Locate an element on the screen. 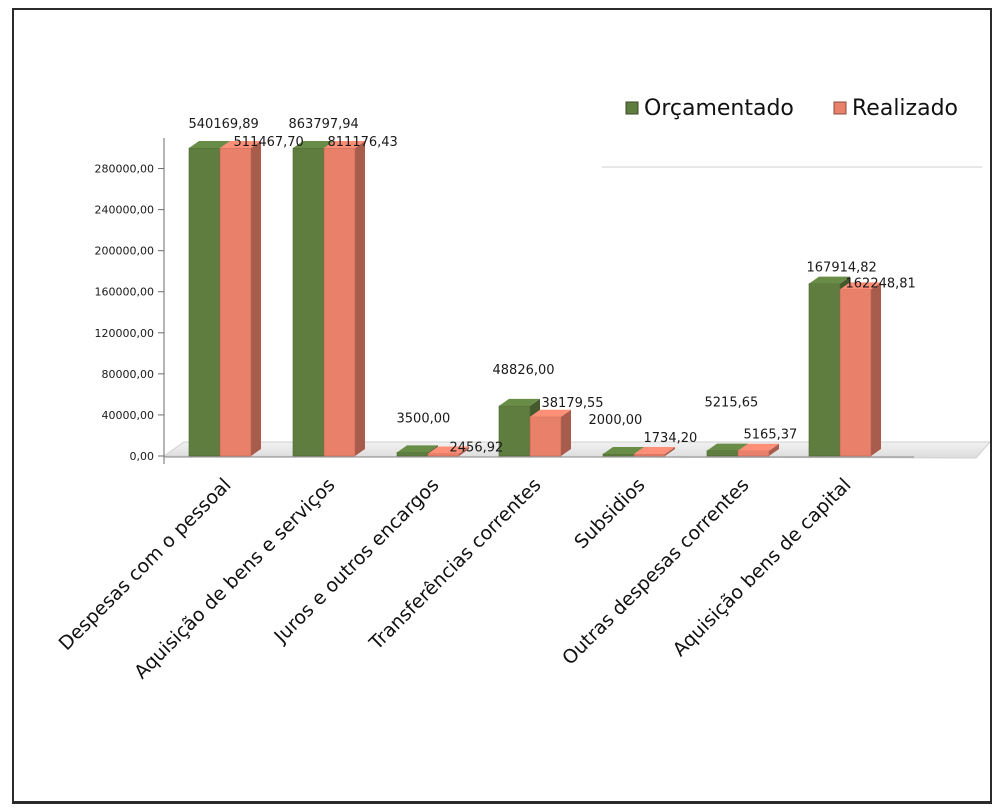  y-tick-label: 240000,00 is located at coordinates (125, 210).